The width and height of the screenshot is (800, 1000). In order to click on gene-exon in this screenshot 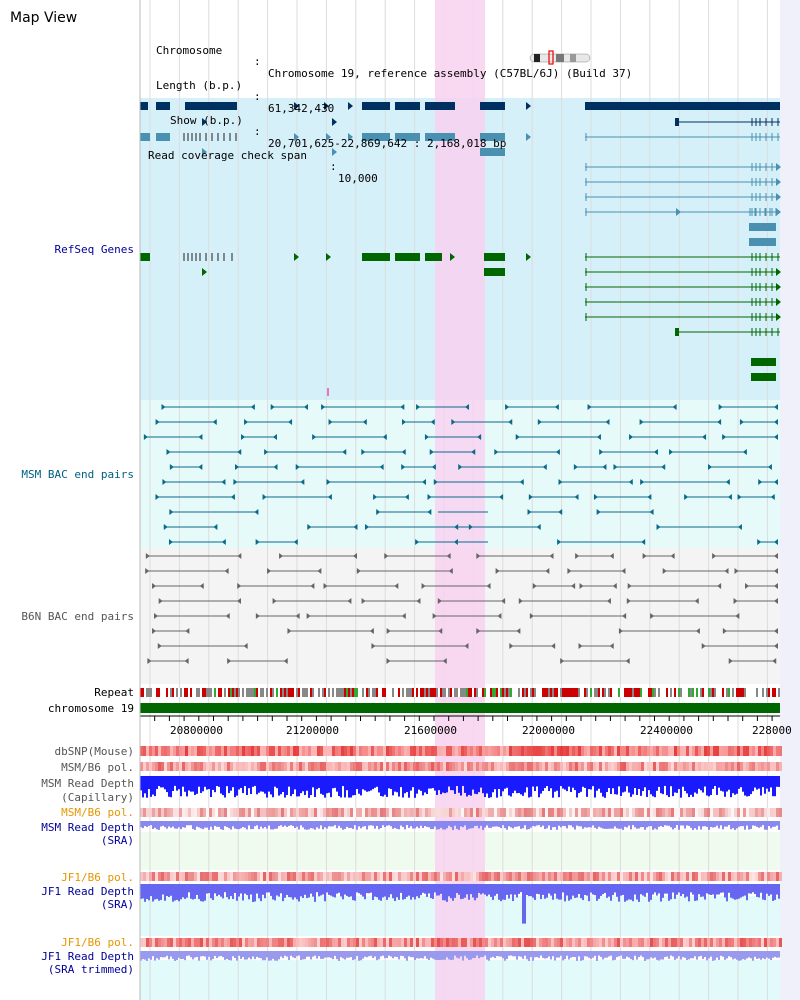, I will do `click(494, 257)`.